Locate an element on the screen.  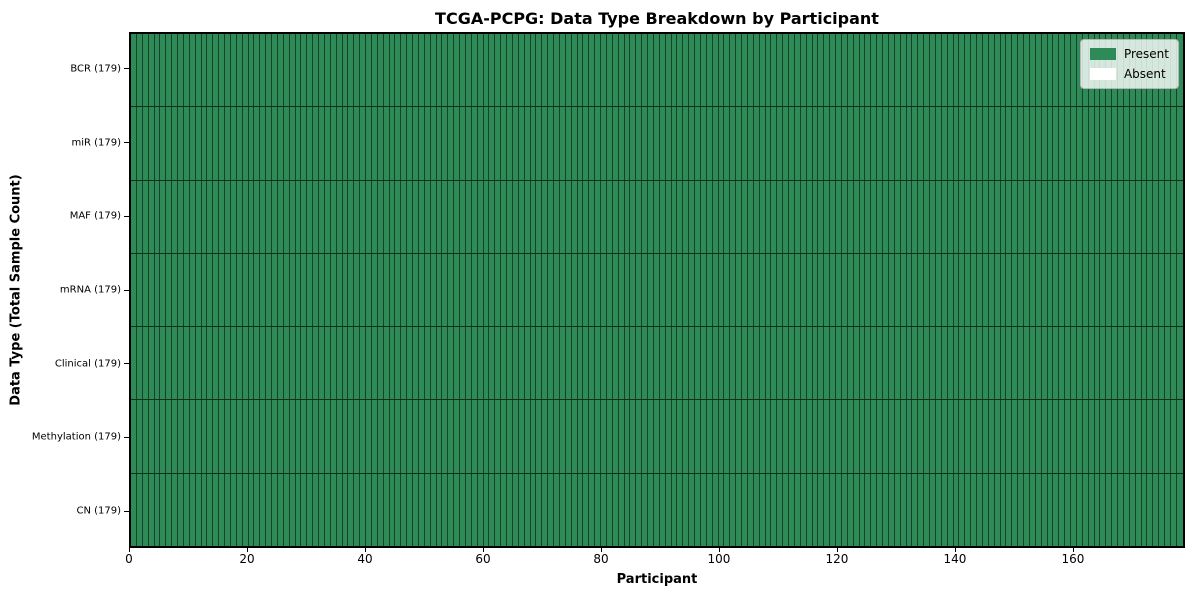
x-axis-label: Participant is located at coordinates (657, 579).